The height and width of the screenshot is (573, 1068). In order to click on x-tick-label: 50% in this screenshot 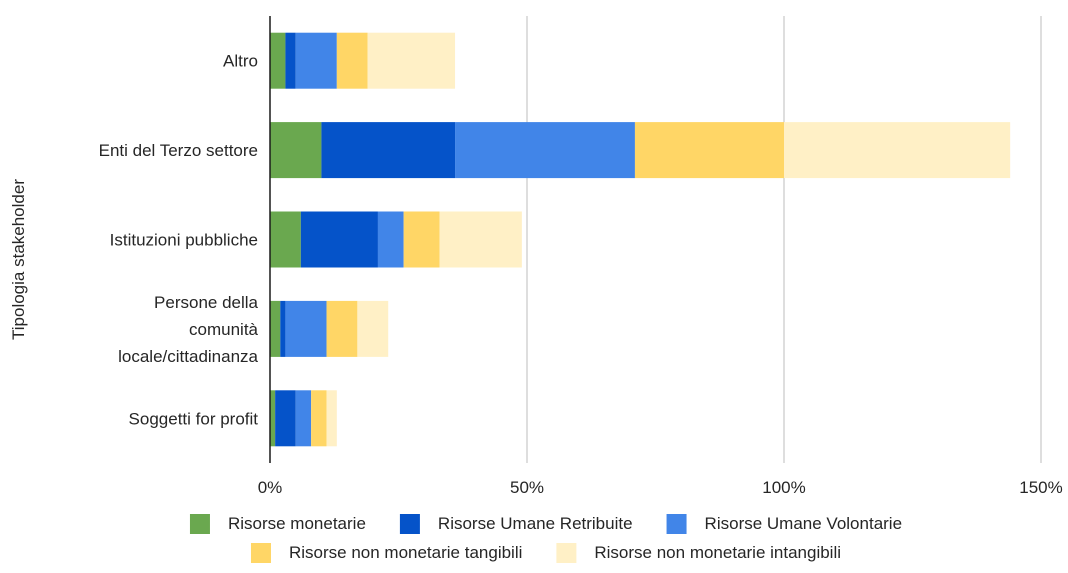, I will do `click(527, 487)`.